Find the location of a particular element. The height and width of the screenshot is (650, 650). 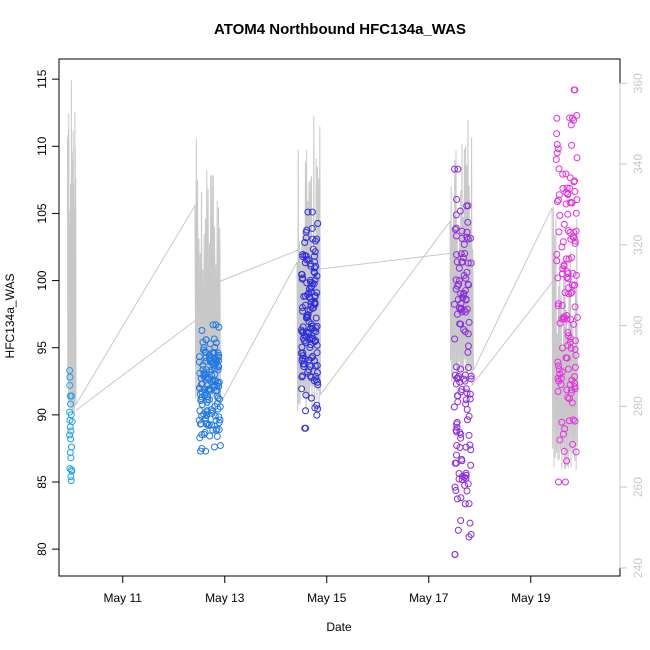

x-tick-label: May 15 is located at coordinates (327, 598).